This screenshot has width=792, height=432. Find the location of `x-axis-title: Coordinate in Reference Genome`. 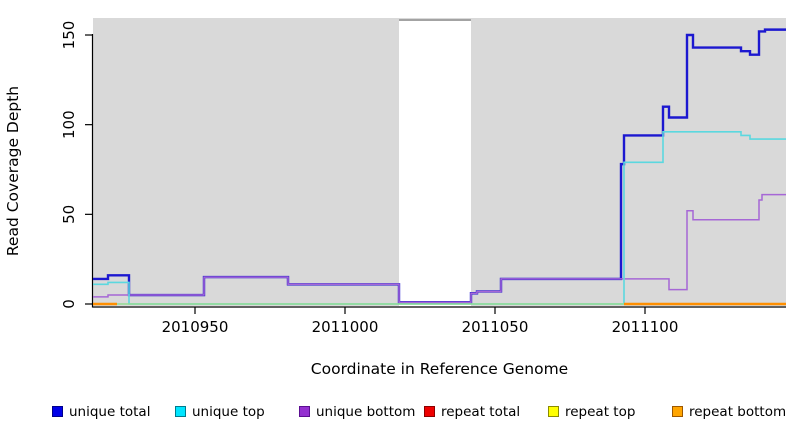

x-axis-title: Coordinate in Reference Genome is located at coordinates (439, 369).